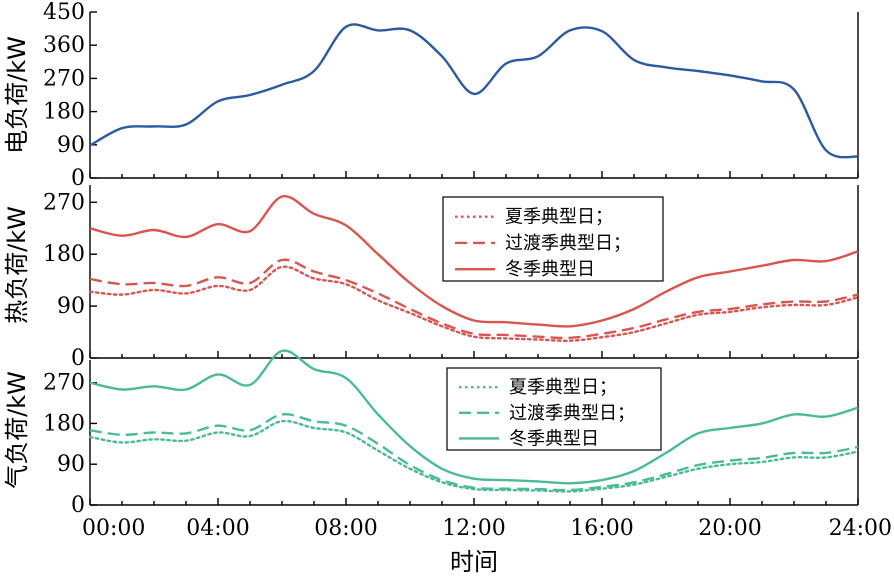  I want to click on x-tick-label: 20:00, so click(729, 528).